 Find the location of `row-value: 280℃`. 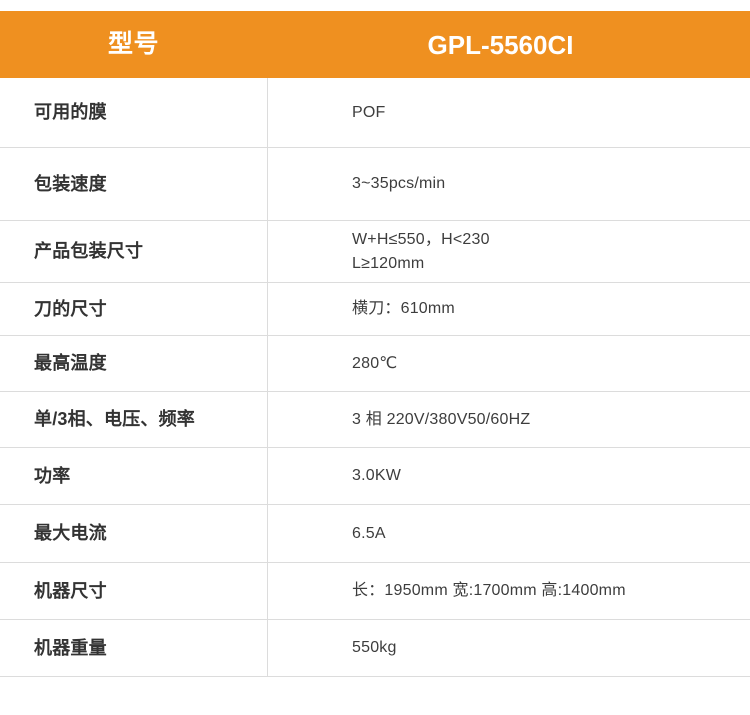

row-value: 280℃ is located at coordinates (508, 363).